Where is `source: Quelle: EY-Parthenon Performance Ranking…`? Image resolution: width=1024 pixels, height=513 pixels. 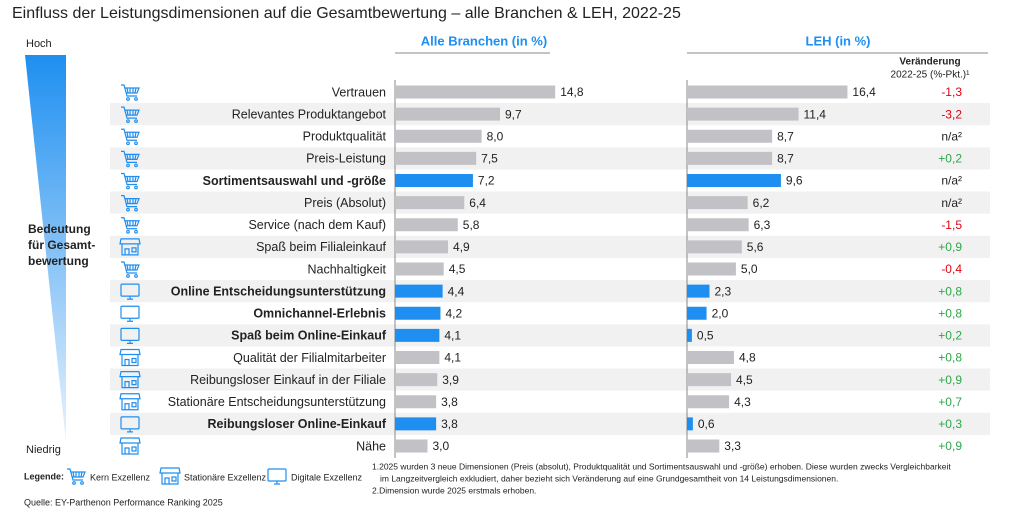 source: Quelle: EY-Parthenon Performance Ranking… is located at coordinates (123, 502).